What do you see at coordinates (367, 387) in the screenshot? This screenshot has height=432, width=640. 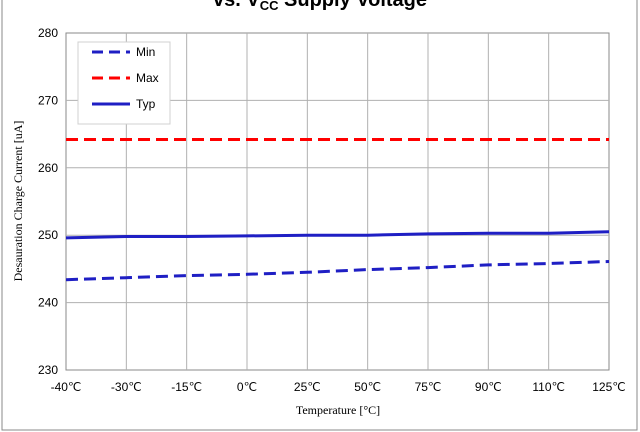 I see `x-tick-label-5: 50℃` at bounding box center [367, 387].